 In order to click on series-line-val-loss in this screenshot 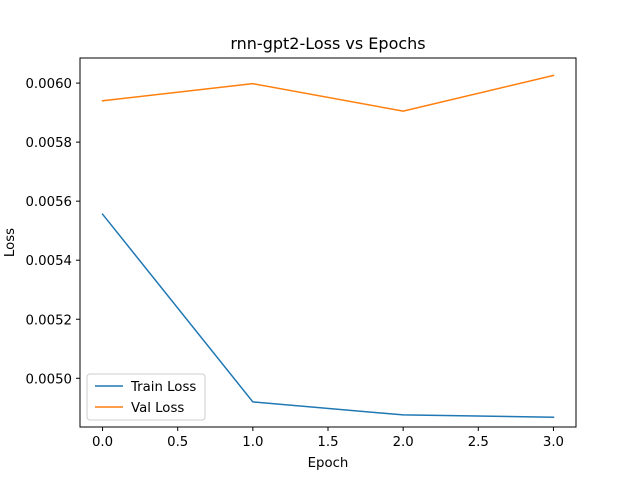, I will do `click(328, 93)`.